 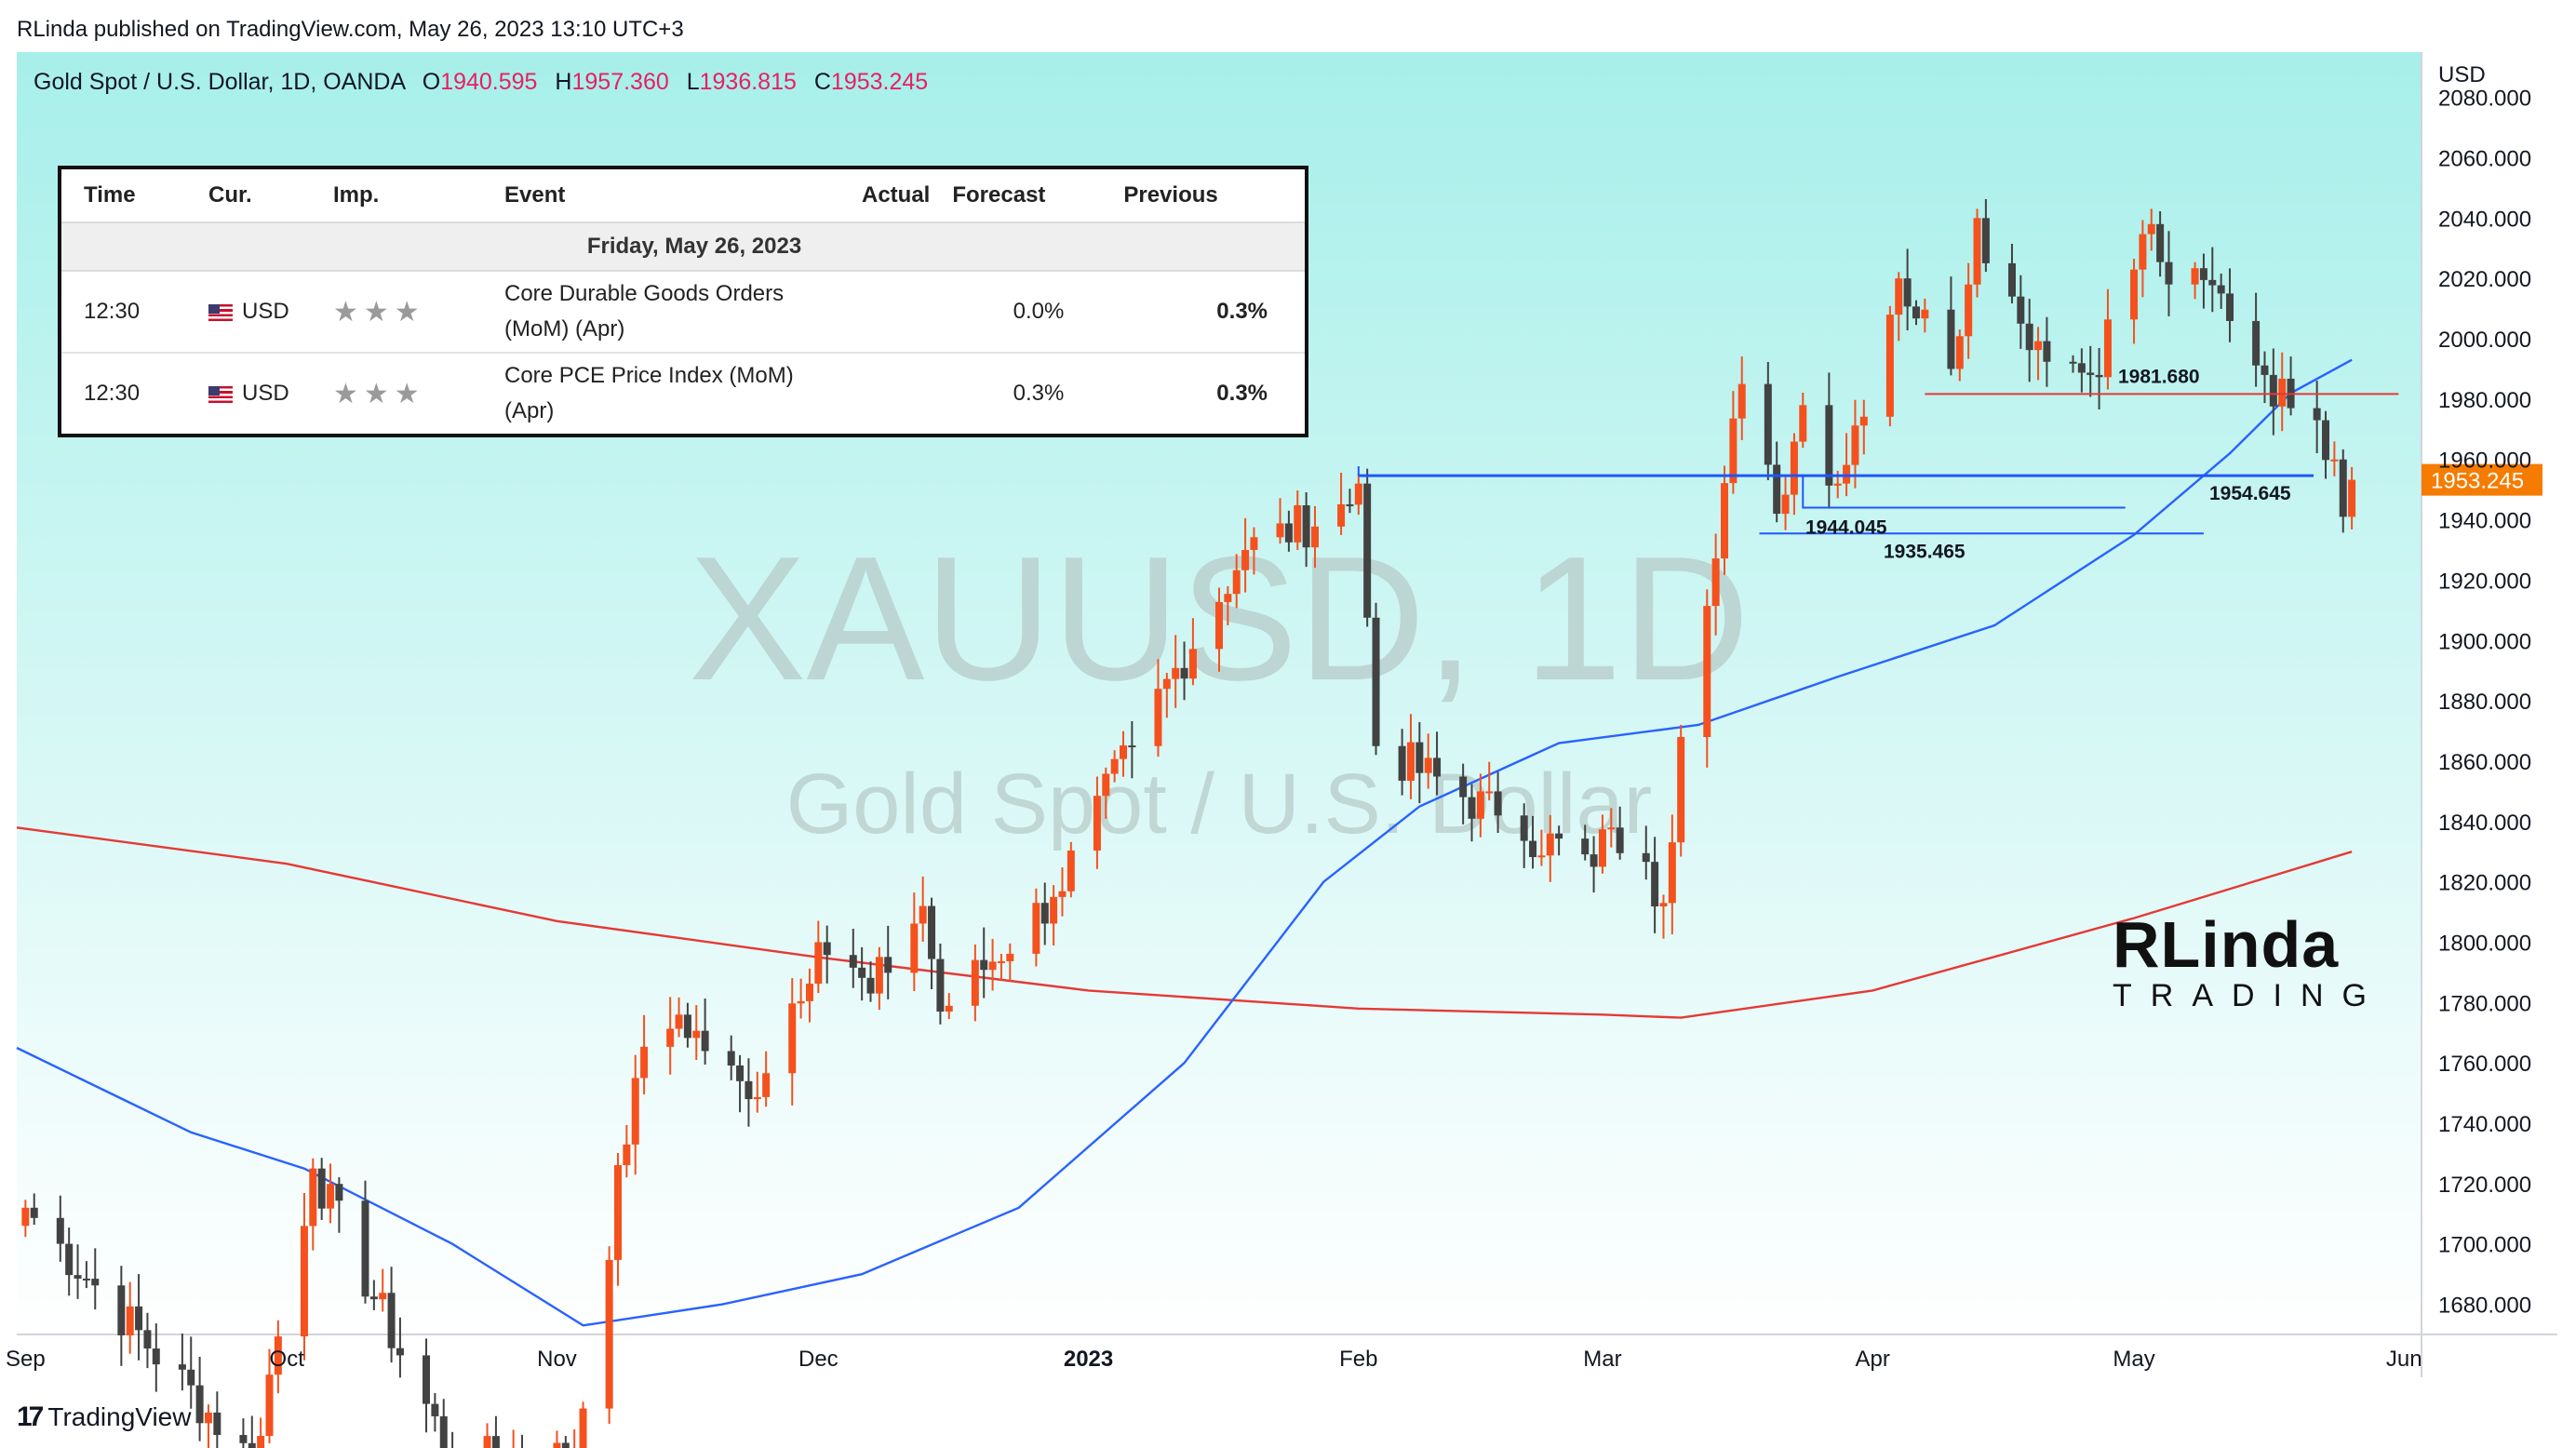 I want to click on price-tick-label: 1860.000, so click(x=2484, y=763).